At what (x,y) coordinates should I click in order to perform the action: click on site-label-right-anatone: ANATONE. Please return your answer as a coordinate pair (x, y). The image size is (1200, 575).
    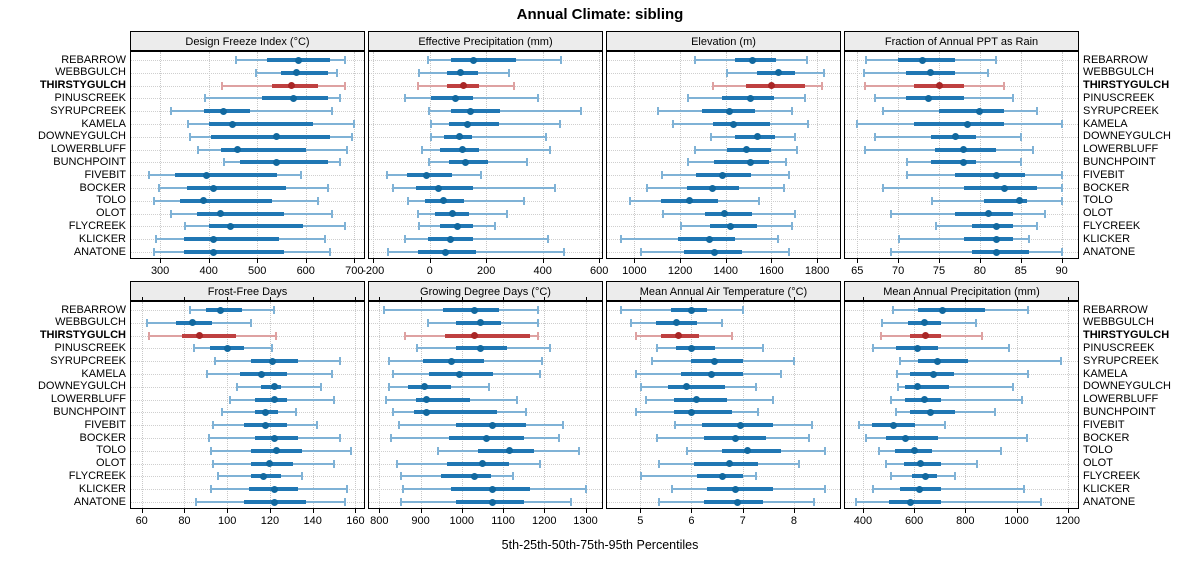
    Looking at the image, I should click on (1109, 251).